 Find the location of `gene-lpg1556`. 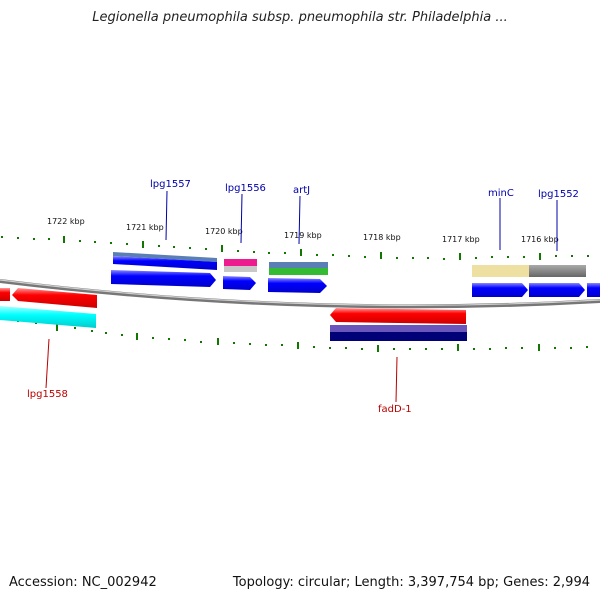

gene-lpg1556 is located at coordinates (240, 241).